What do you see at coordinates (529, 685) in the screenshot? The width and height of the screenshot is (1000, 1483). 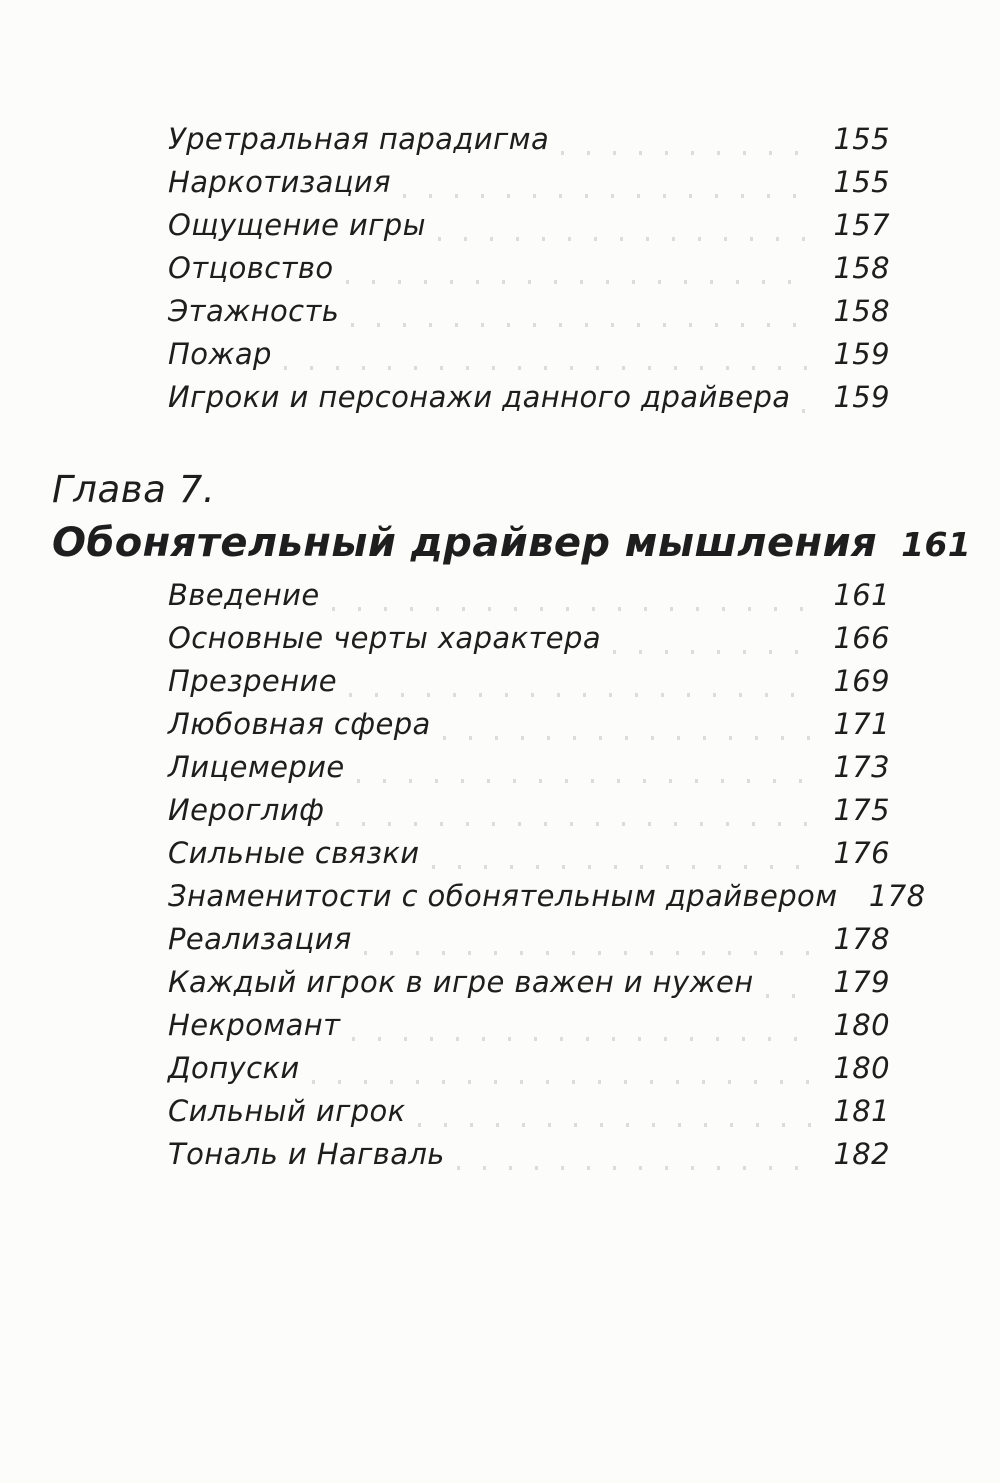 I see `toc-entry: Презрение 169` at bounding box center [529, 685].